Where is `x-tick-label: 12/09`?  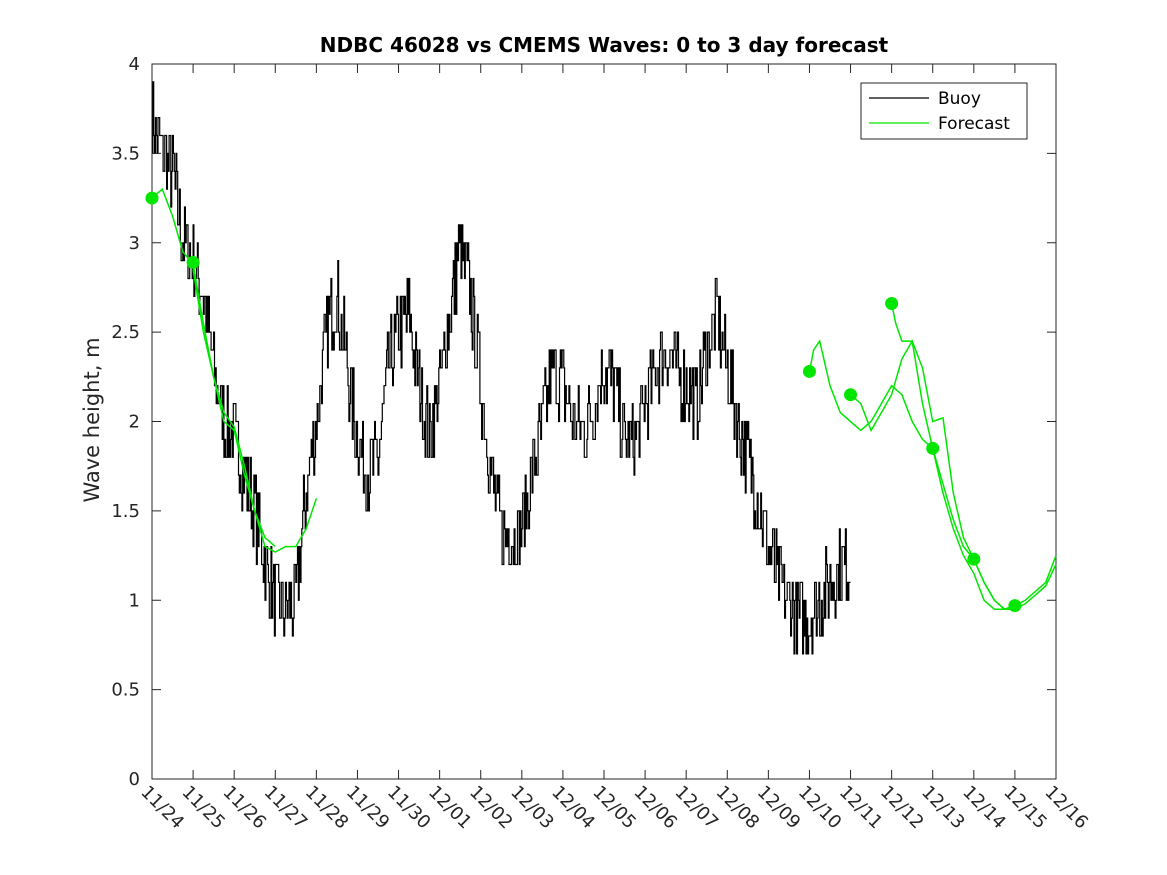
x-tick-label: 12/09 is located at coordinates (779, 808).